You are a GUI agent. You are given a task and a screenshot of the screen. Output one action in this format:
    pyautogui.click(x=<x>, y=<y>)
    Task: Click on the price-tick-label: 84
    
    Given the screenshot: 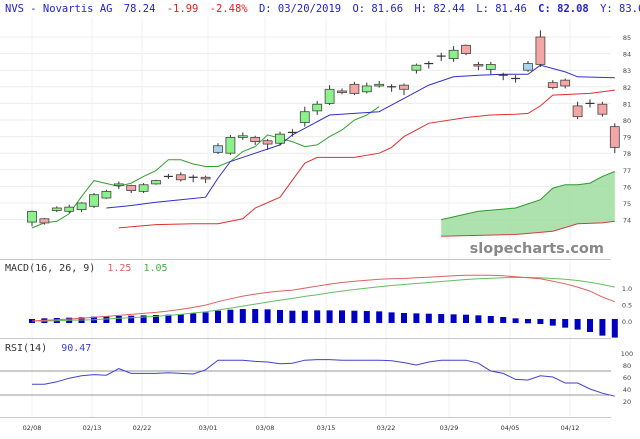 What is the action you would take?
    pyautogui.click(x=627, y=55)
    